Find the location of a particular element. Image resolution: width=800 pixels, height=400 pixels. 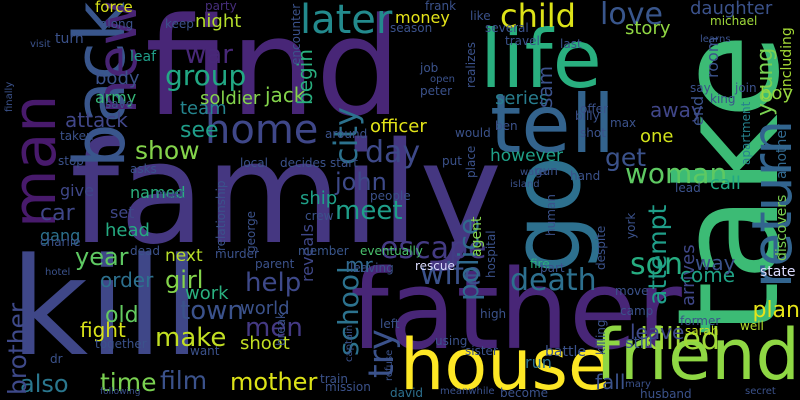

word-eventually: eventually is located at coordinates (391, 251).